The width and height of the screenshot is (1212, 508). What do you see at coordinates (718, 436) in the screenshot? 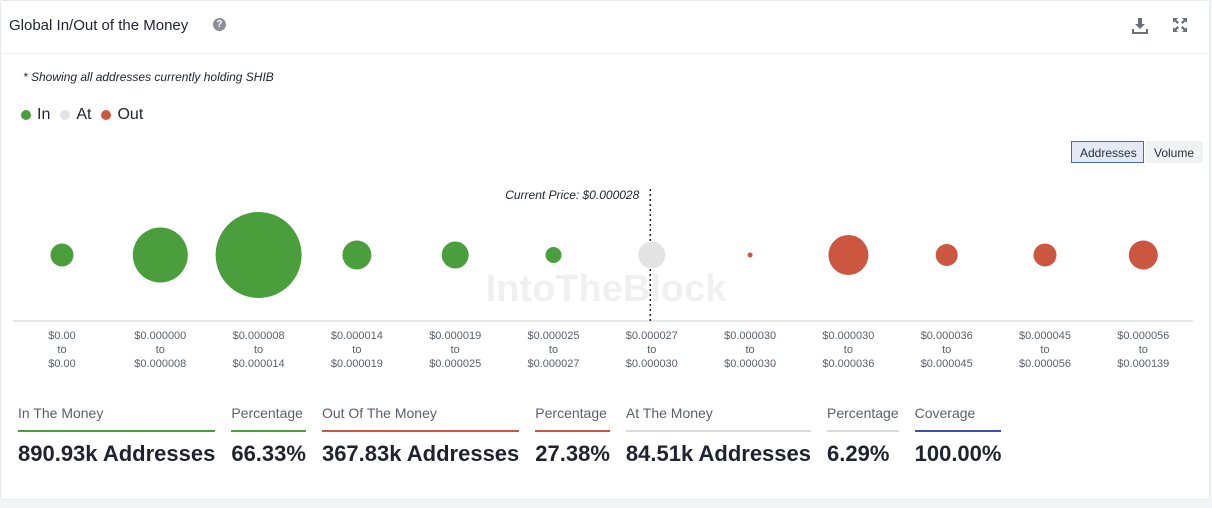
I see `stat-at-the-money: At The Money 84.51k Addresses` at bounding box center [718, 436].